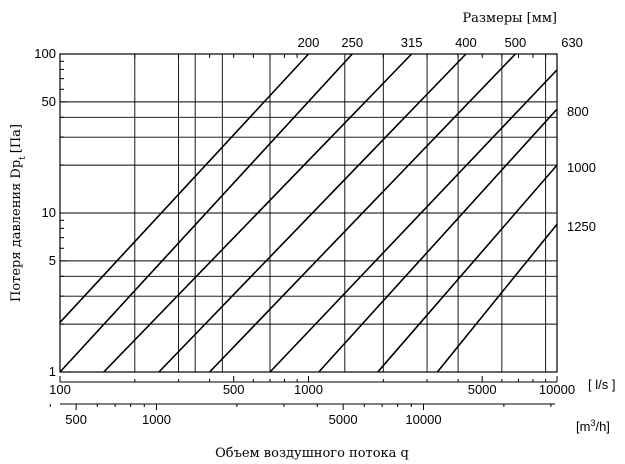 The width and height of the screenshot is (625, 464). What do you see at coordinates (309, 42) in the screenshot?
I see `series-label-200: 200` at bounding box center [309, 42].